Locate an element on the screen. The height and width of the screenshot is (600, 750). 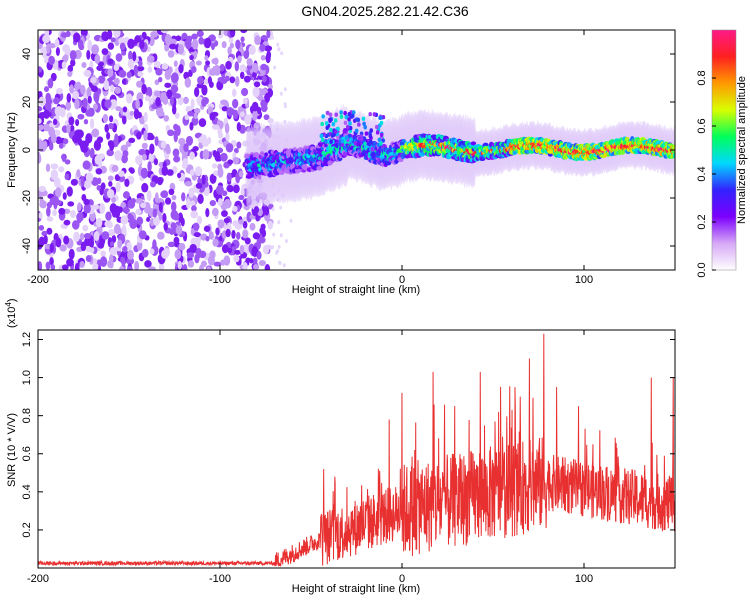
colorbar-ticks: 0.0 0.2 0.4 0.6 0.8 is located at coordinates (706, 174).